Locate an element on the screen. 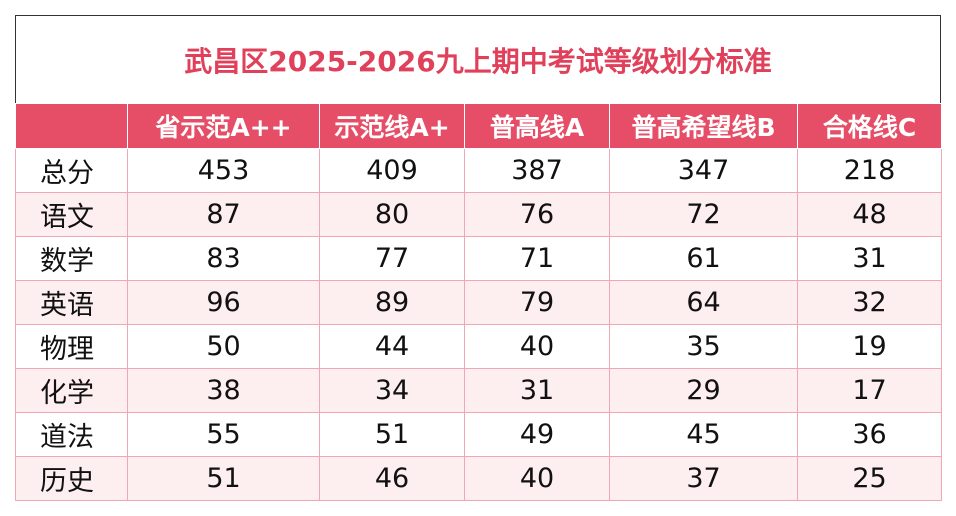  score-cell: 72 is located at coordinates (703, 214).